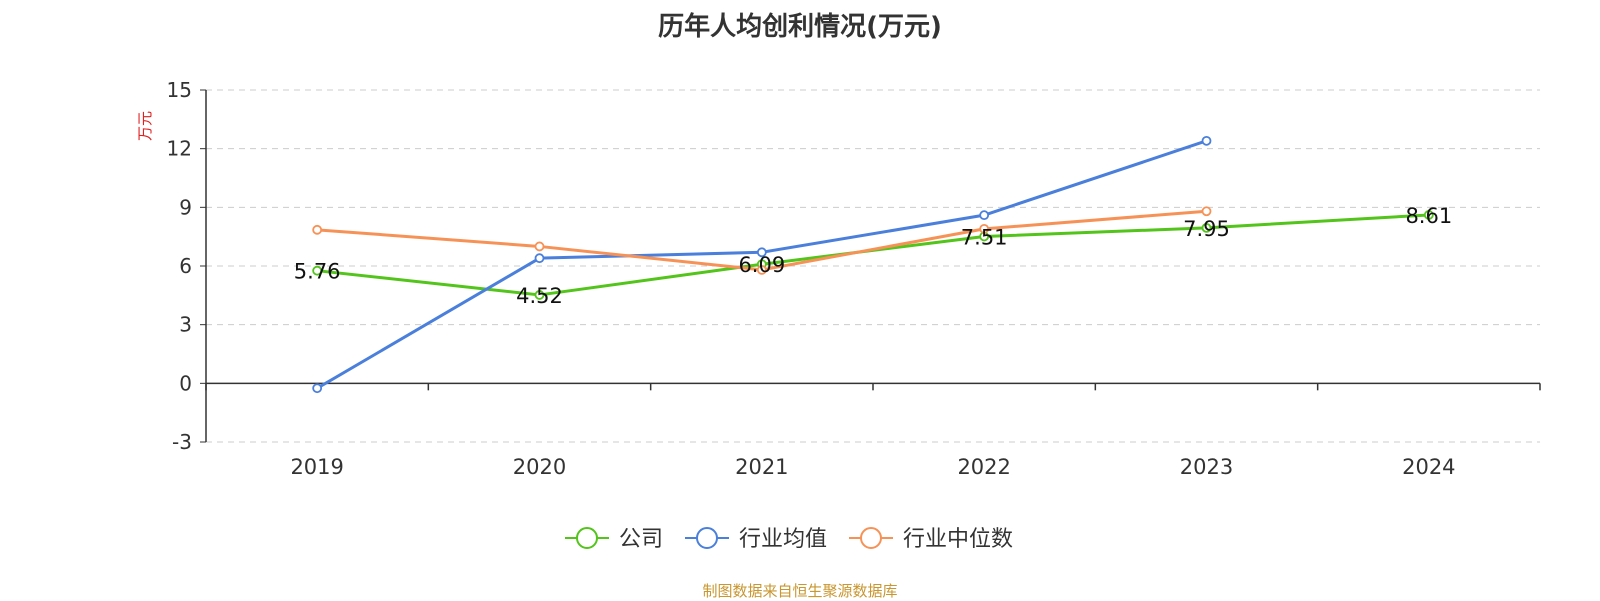  Describe the element at coordinates (145, 126) in the screenshot. I see `y-axis-unit-label: 万元` at that location.